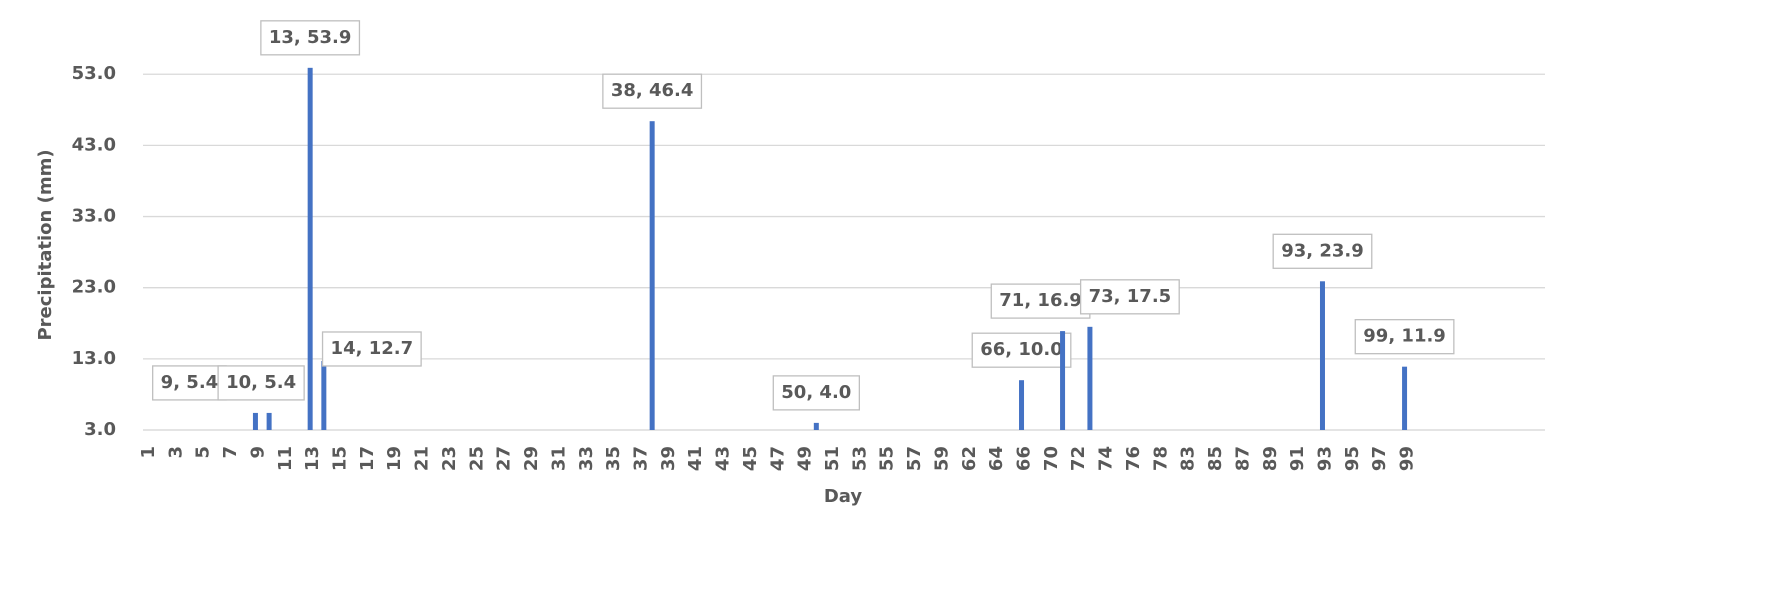 This screenshot has width=1775, height=610. Describe the element at coordinates (340, 458) in the screenshot. I see `x-tick-label: 15` at that location.